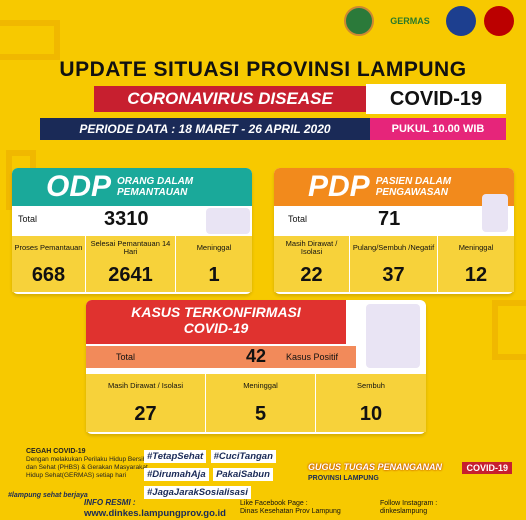 The width and height of the screenshot is (526, 520). Describe the element at coordinates (155, 187) in the screenshot. I see `odp-name: ORANG DALAM PEMANTAUAN` at that location.